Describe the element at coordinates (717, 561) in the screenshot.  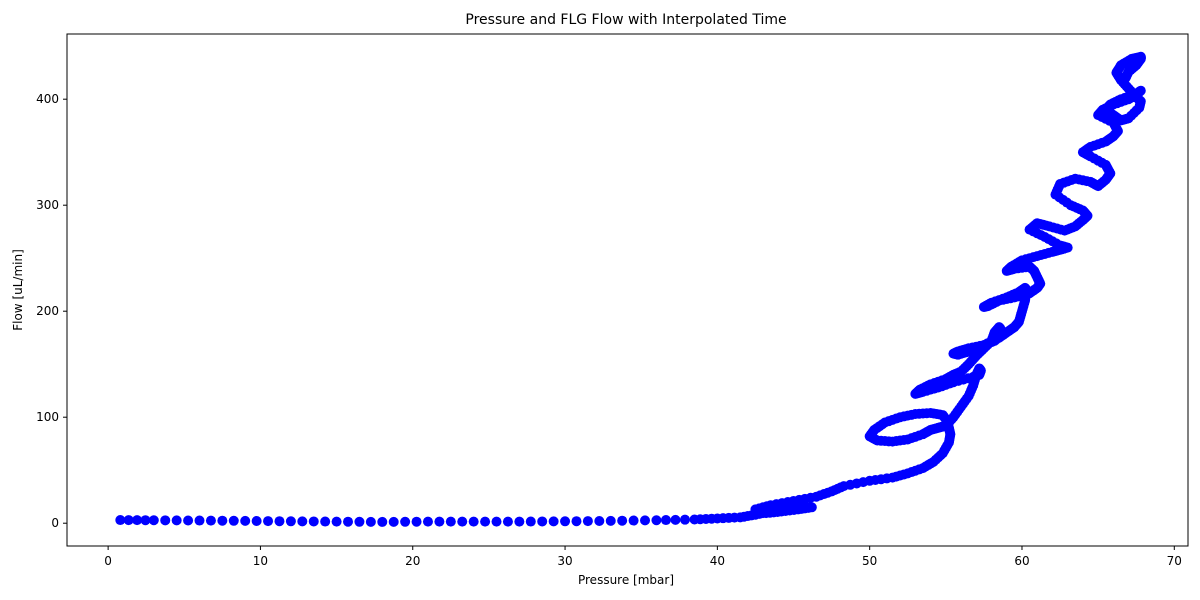
I see `x-tick-label: 40` at that location.